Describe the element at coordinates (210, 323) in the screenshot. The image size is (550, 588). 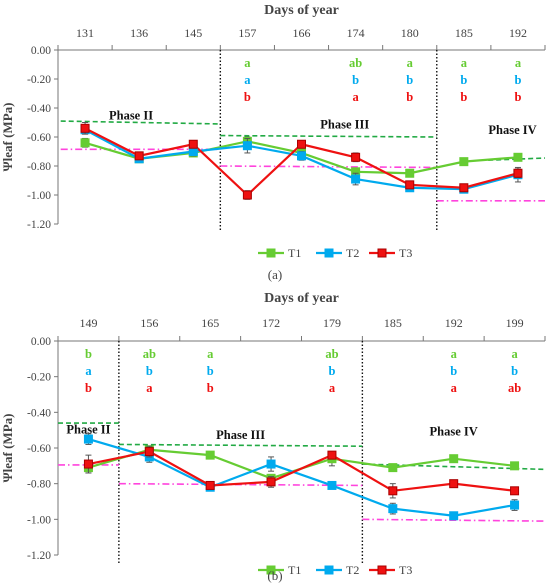
I see `x-tick-label: 165` at that location.